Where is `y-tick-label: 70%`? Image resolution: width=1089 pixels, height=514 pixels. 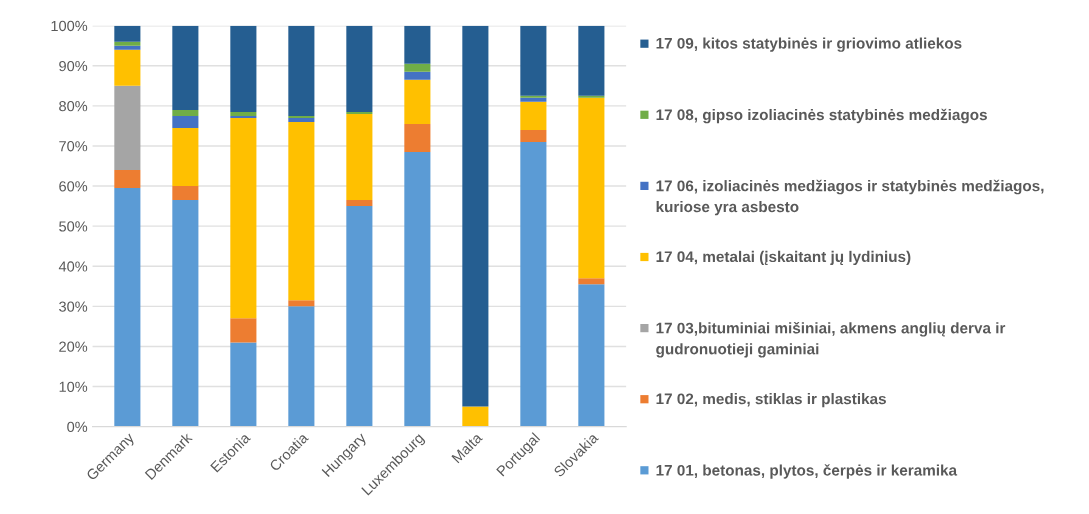
y-tick-label: 70% is located at coordinates (73, 146).